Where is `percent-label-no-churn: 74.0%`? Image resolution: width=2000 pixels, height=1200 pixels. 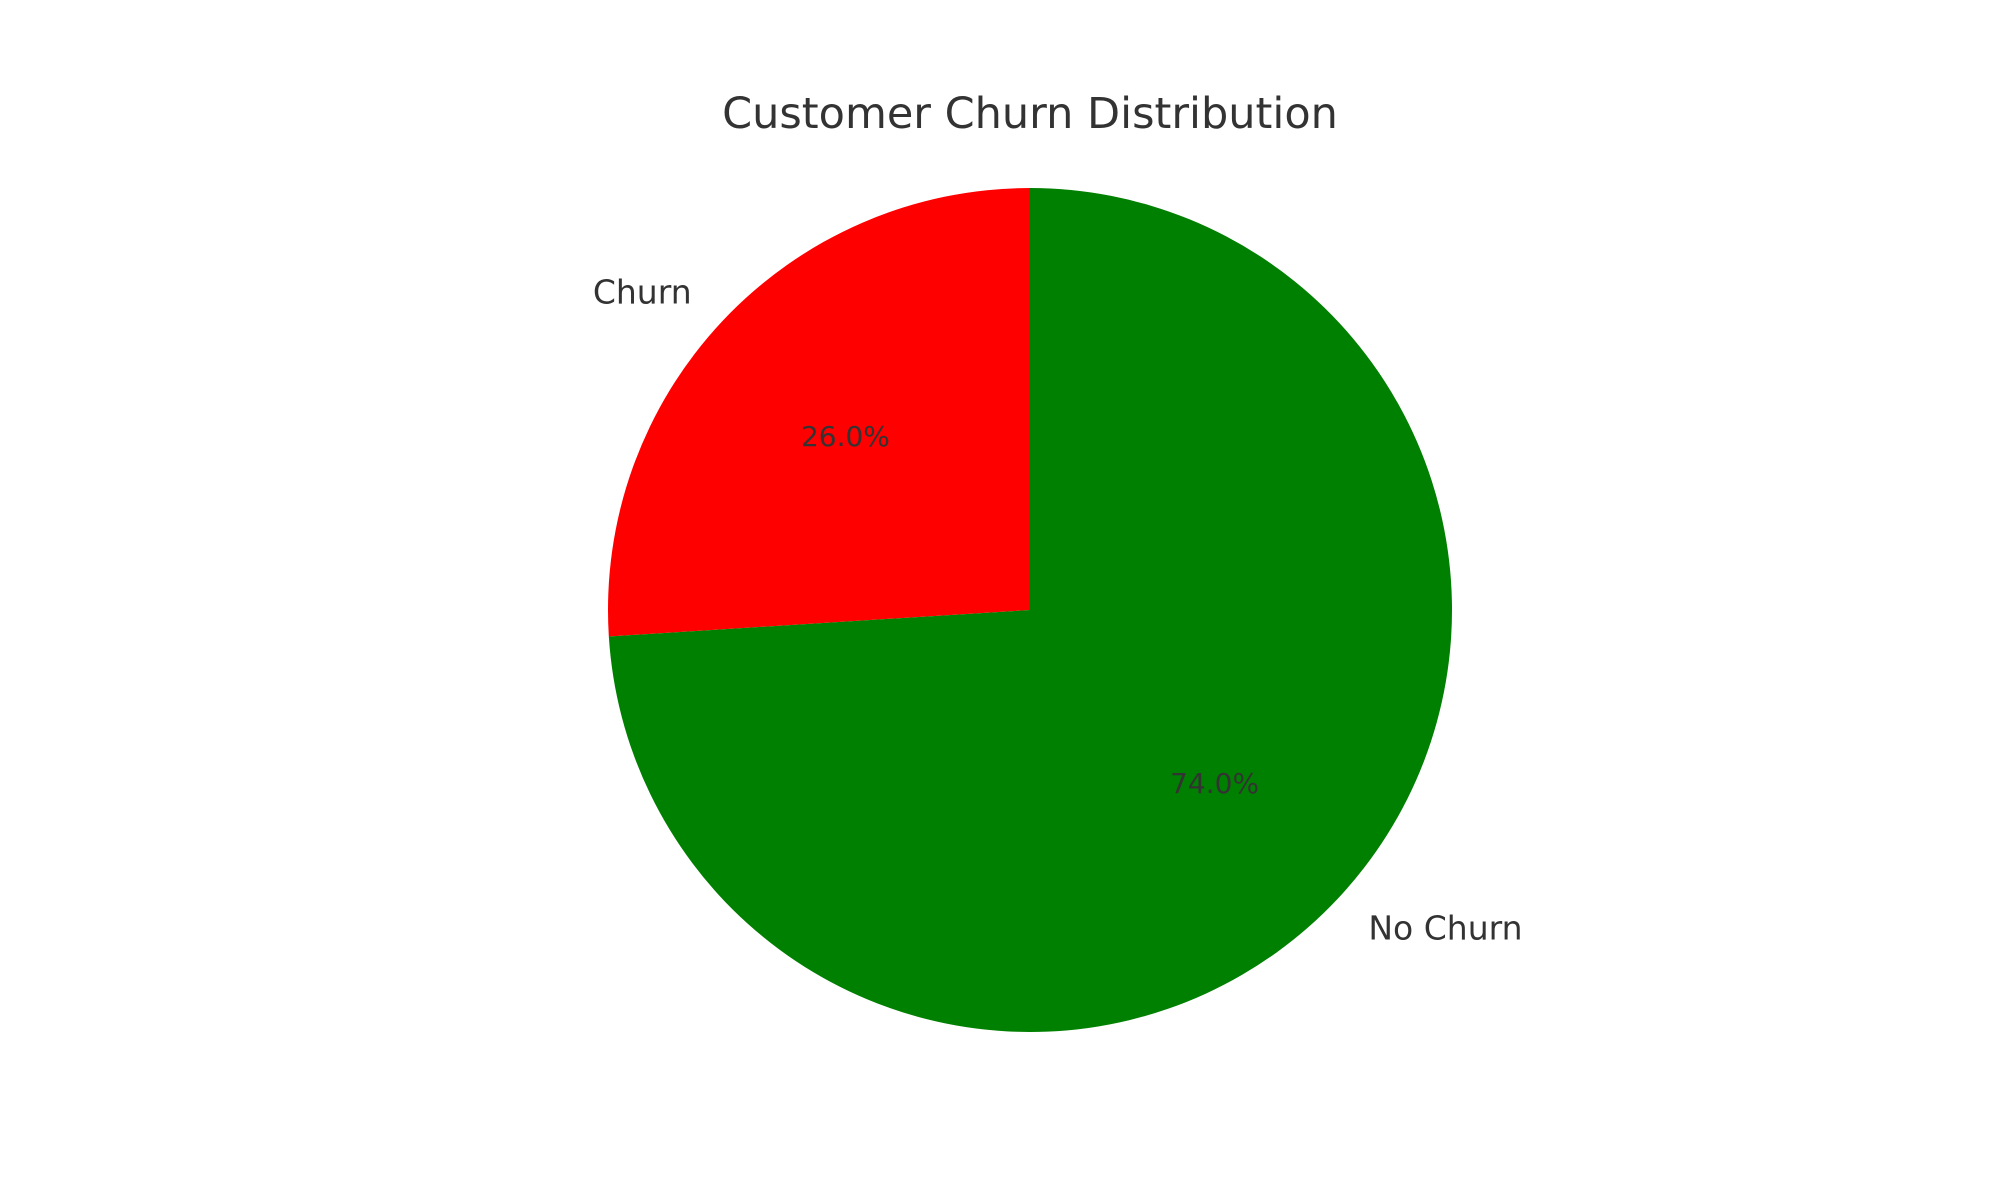
percent-label-no-churn: 74.0% is located at coordinates (1214, 783).